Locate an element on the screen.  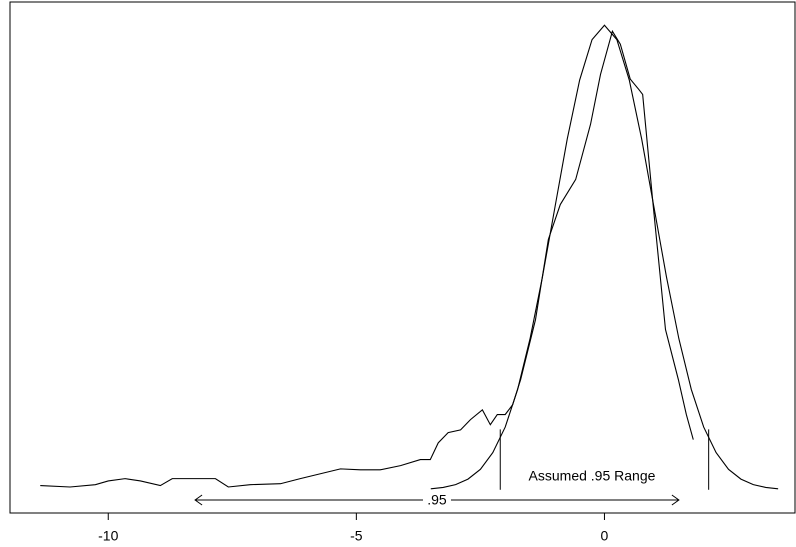
range-arrow is located at coordinates (437, 500).